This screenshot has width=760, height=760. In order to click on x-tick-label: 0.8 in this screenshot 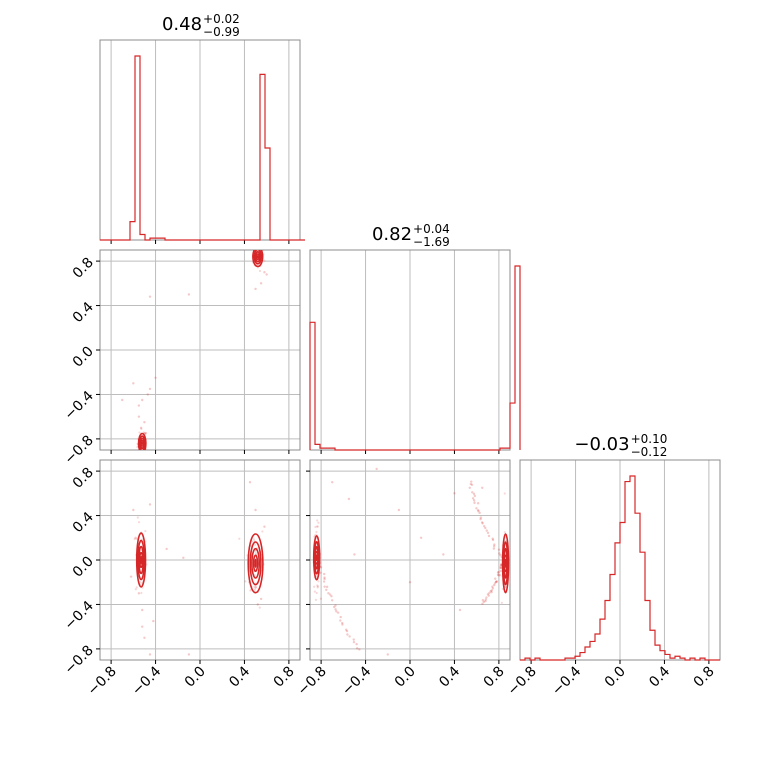, I will do `click(284, 677)`.